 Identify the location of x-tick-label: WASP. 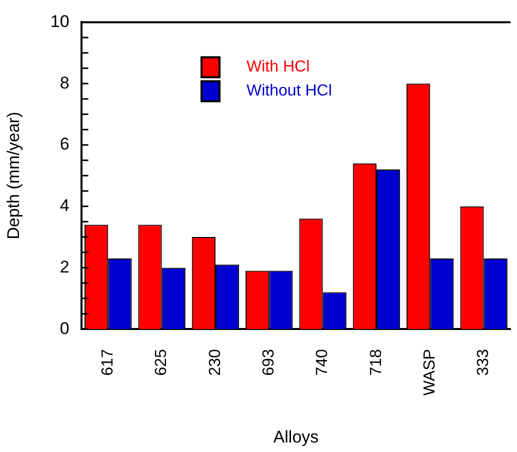
(430, 372).